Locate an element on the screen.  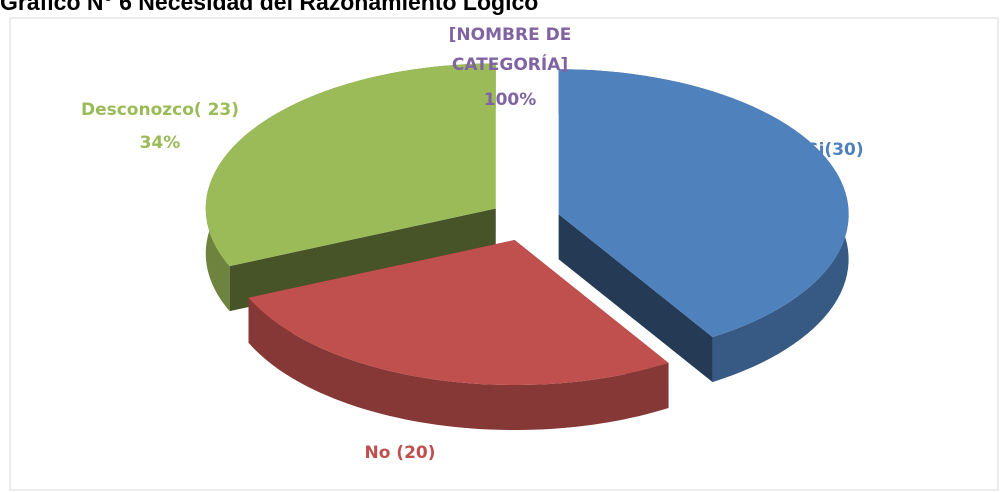
data-label: Si(30) is located at coordinates (834, 150).